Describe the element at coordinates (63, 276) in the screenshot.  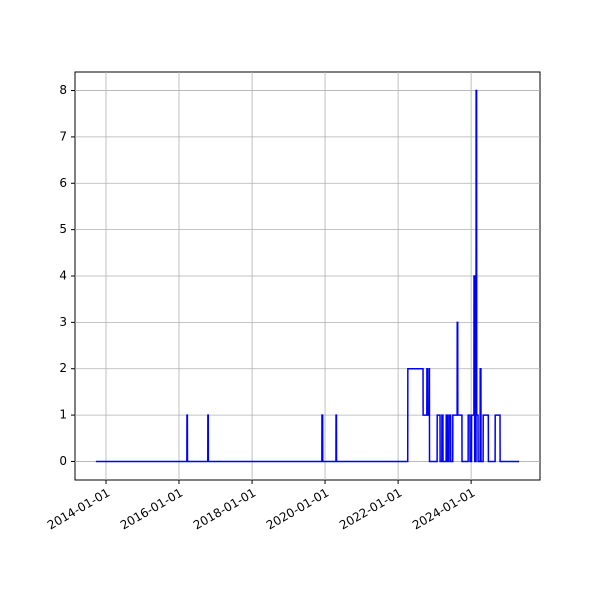
I see `y-tick-label: 4` at that location.